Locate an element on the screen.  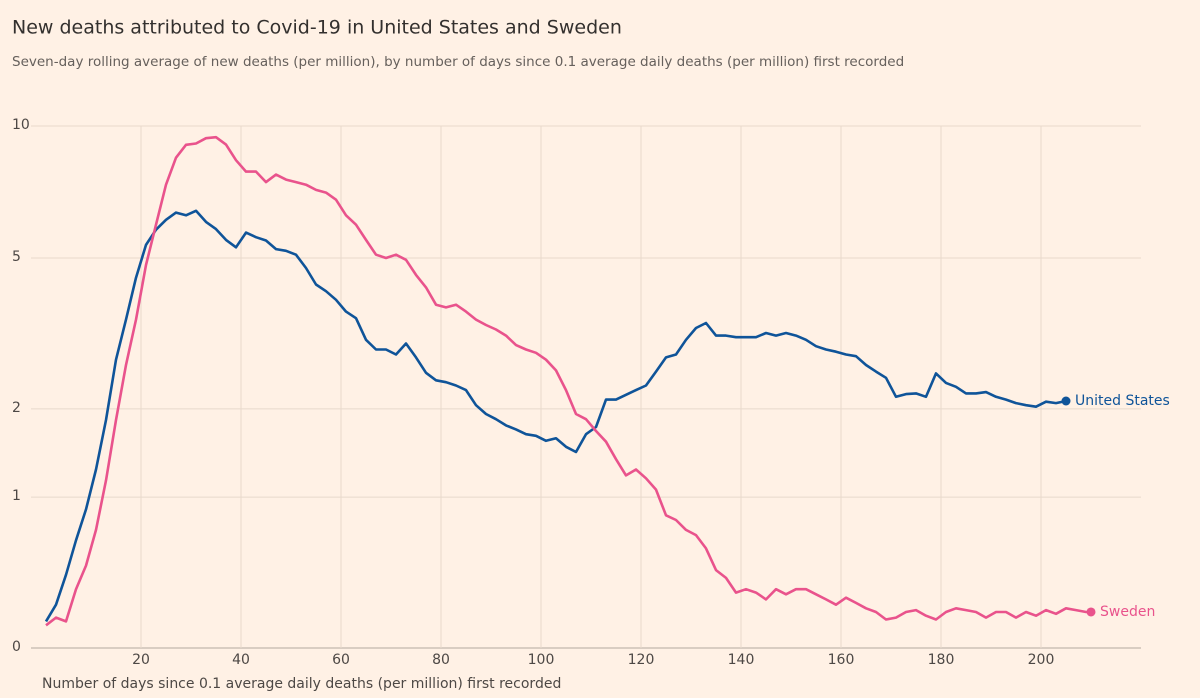
x-tick-label: 20 is located at coordinates (141, 660).